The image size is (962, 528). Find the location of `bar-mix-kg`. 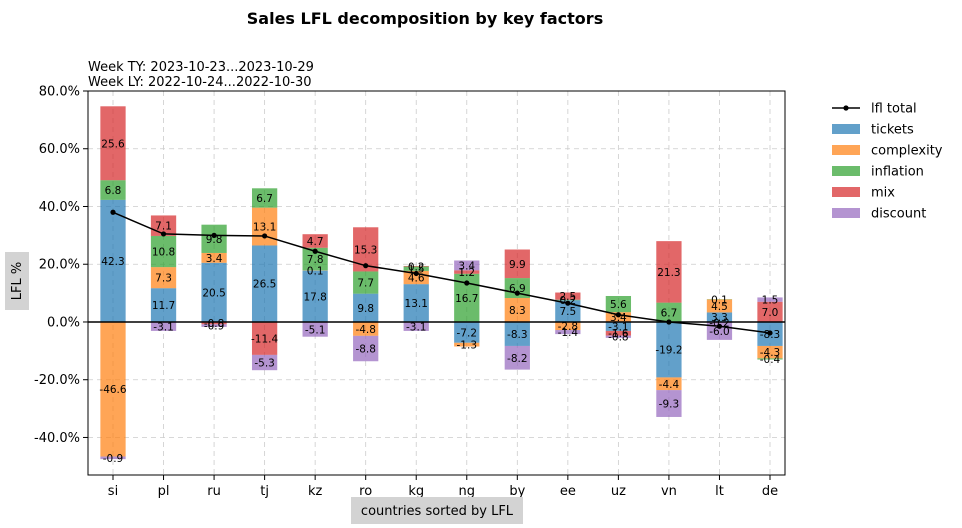

bar-mix-kg is located at coordinates (416, 266).